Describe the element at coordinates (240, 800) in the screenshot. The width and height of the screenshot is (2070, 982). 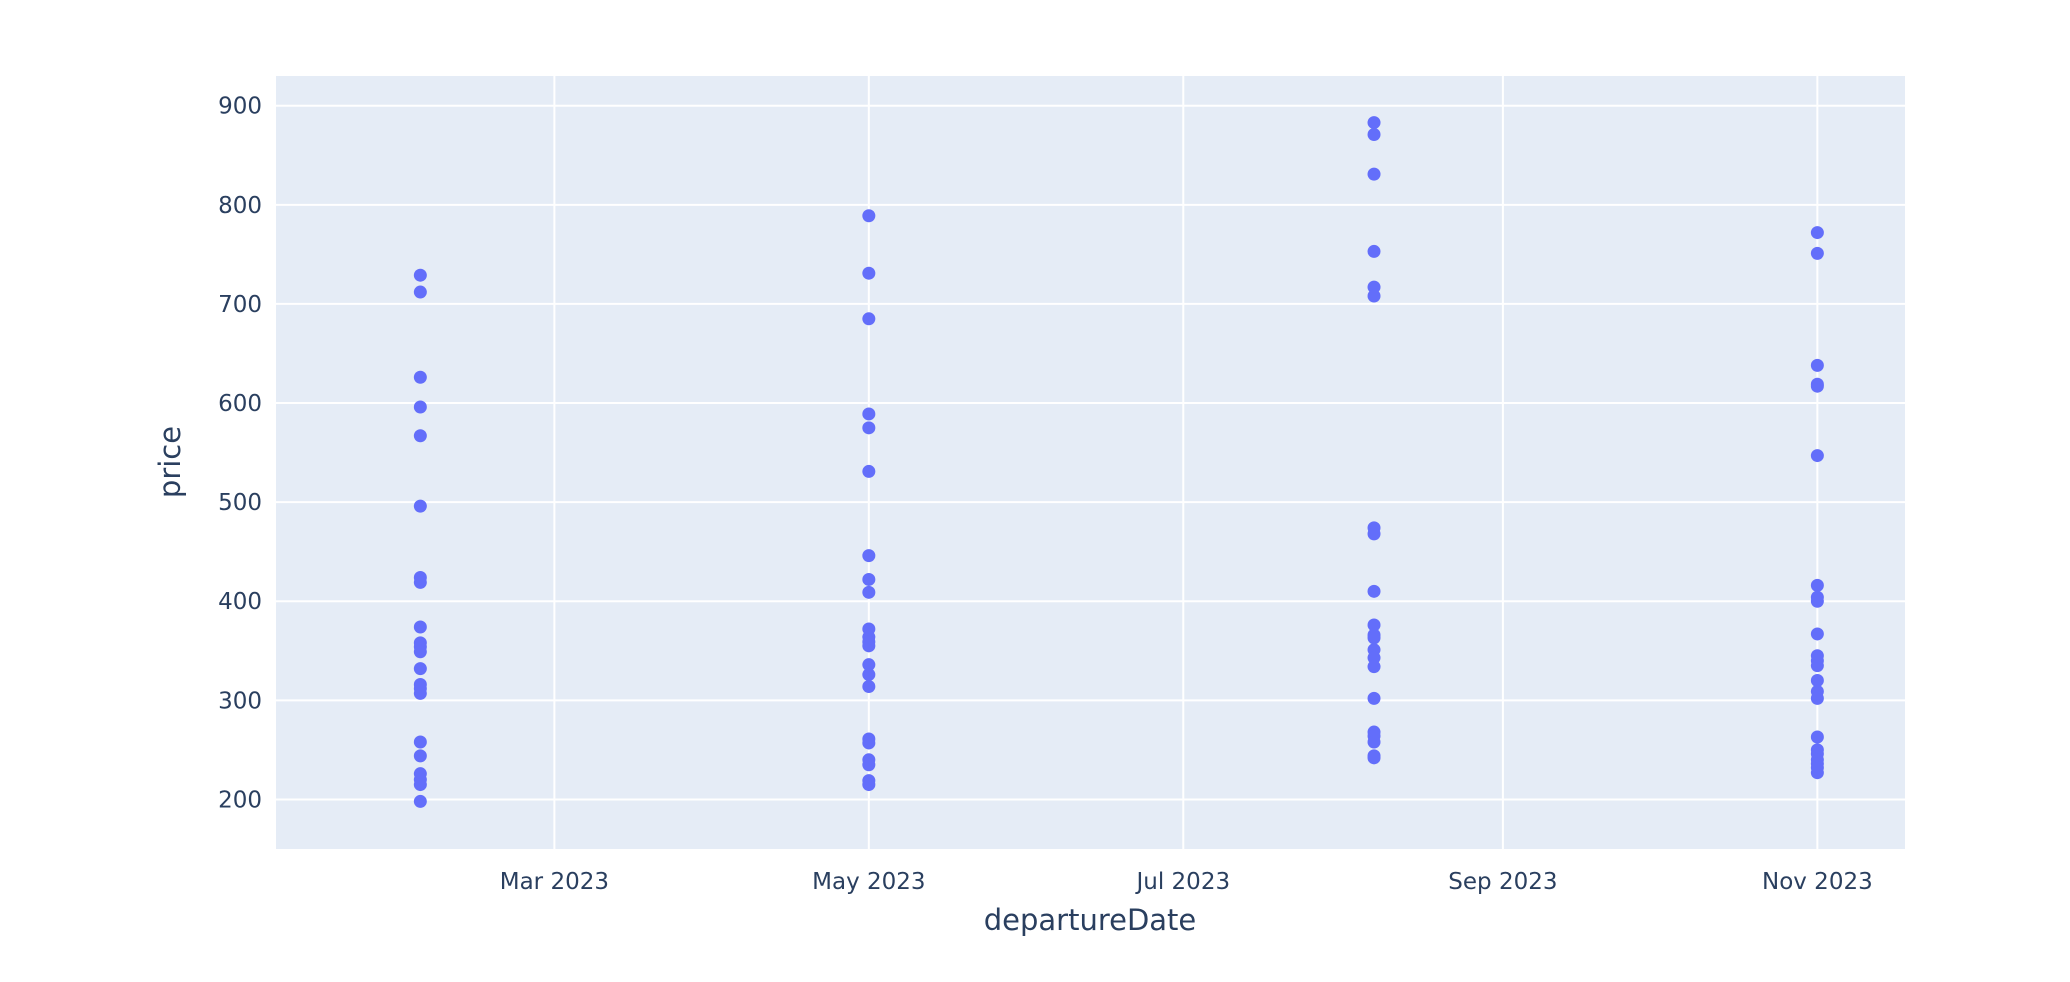
I see `y-tick-label: 200` at that location.